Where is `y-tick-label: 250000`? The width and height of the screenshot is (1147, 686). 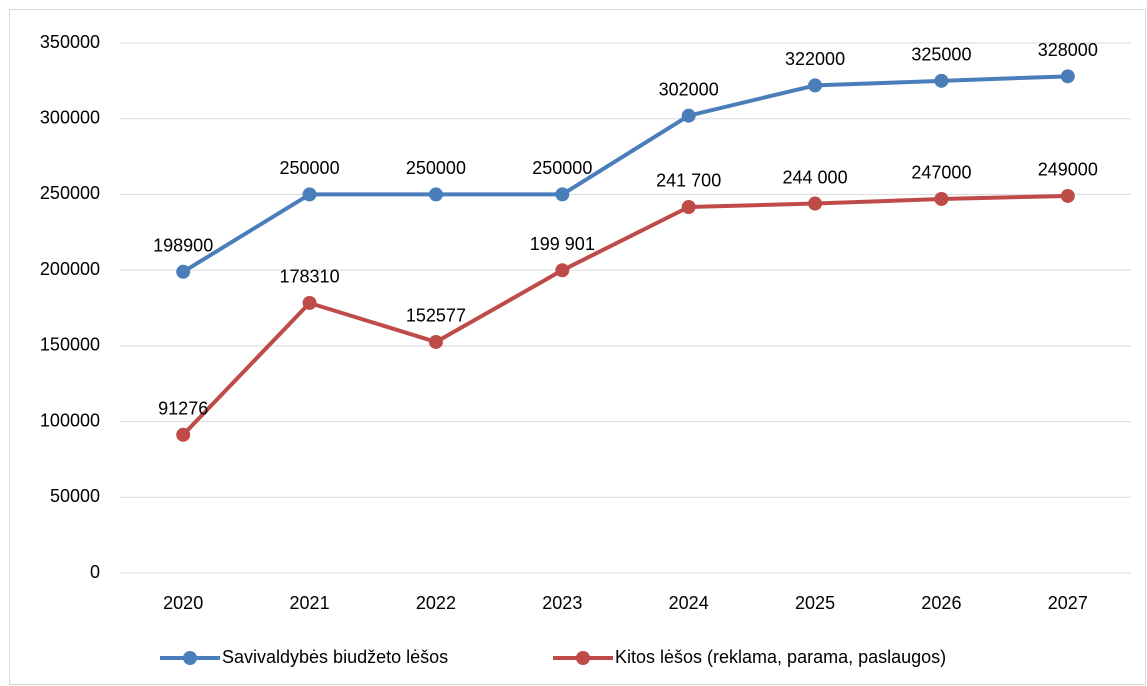 y-tick-label: 250000 is located at coordinates (70, 193).